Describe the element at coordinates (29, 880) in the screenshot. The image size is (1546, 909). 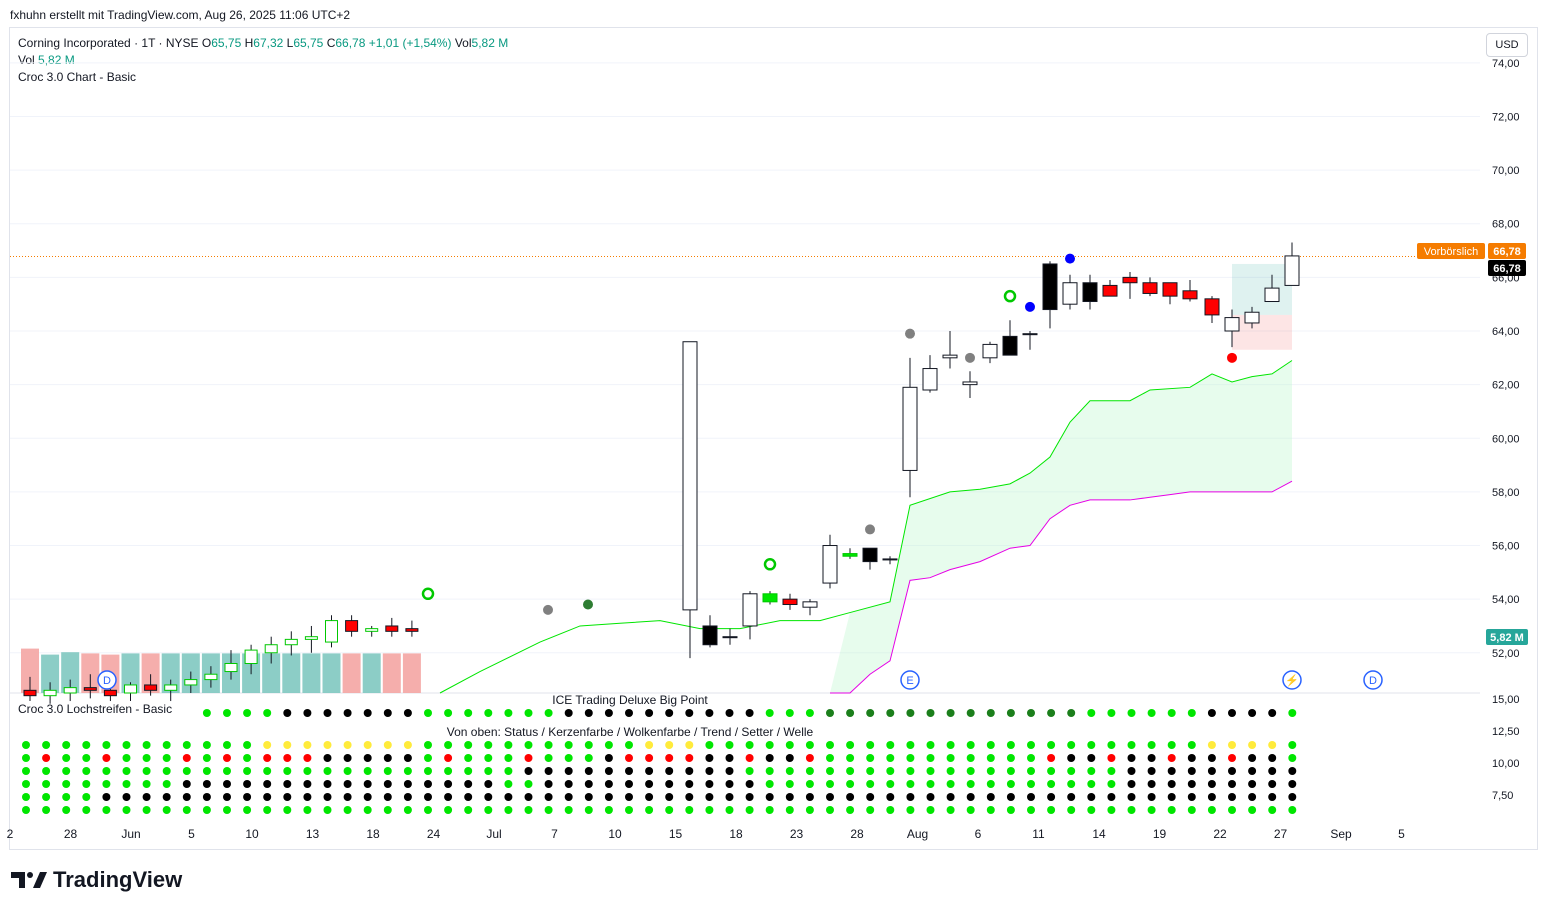
I see `tradingview-logo-icon` at that location.